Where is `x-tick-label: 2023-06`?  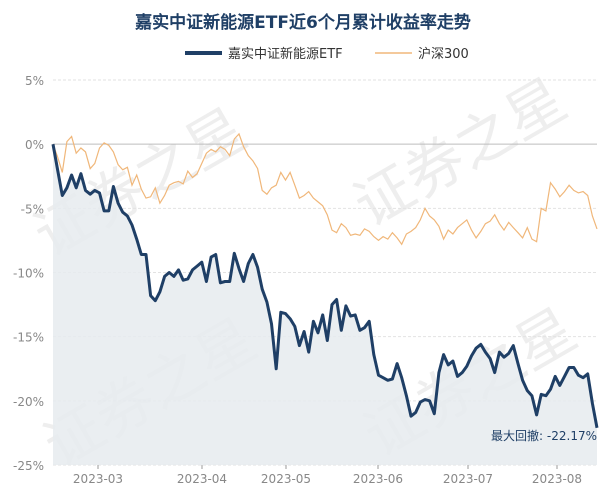
x-tick-label: 2023-06 is located at coordinates (378, 479).